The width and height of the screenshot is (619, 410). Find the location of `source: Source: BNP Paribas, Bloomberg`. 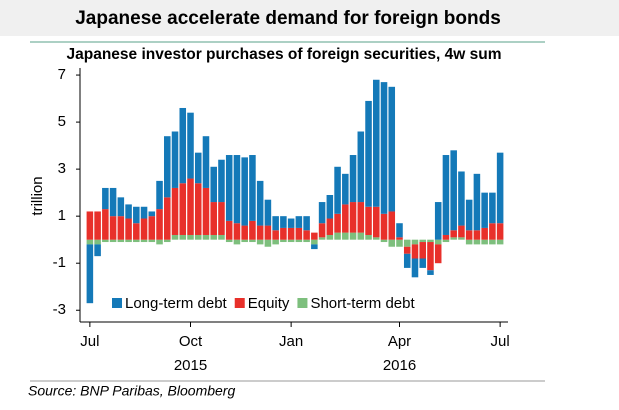

source: Source: BNP Paribas, Bloomberg is located at coordinates (131, 391).